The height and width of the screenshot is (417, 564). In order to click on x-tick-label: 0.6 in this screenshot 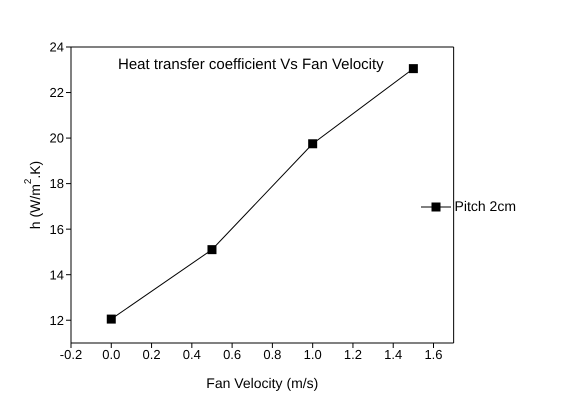, I will do `click(232, 354)`.